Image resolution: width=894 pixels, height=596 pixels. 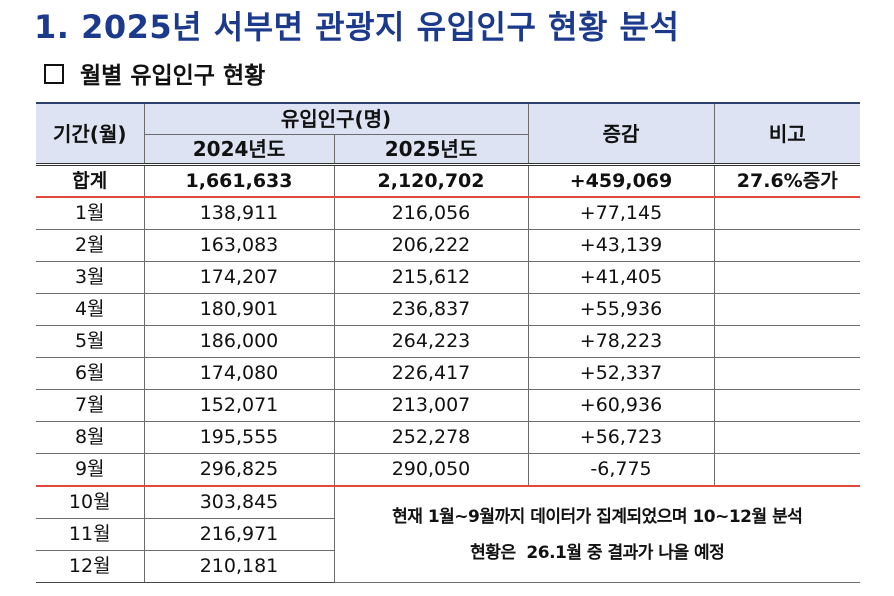 I want to click on section-title: 월별 유입인구 현황, so click(x=154, y=73).